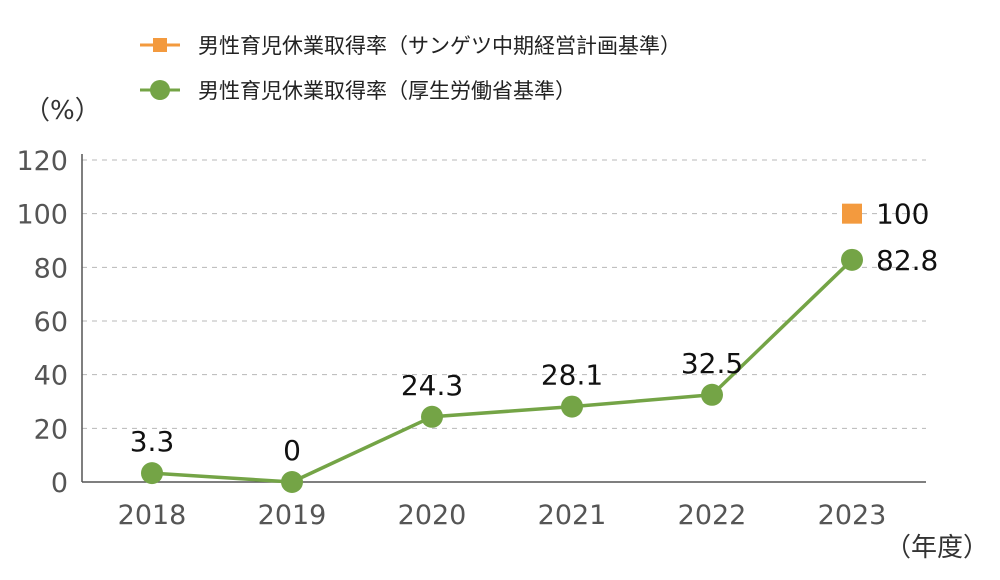 Image resolution: width=1000 pixels, height=580 pixels. Describe the element at coordinates (572, 375) in the screenshot. I see `data-label: 28.1` at that location.